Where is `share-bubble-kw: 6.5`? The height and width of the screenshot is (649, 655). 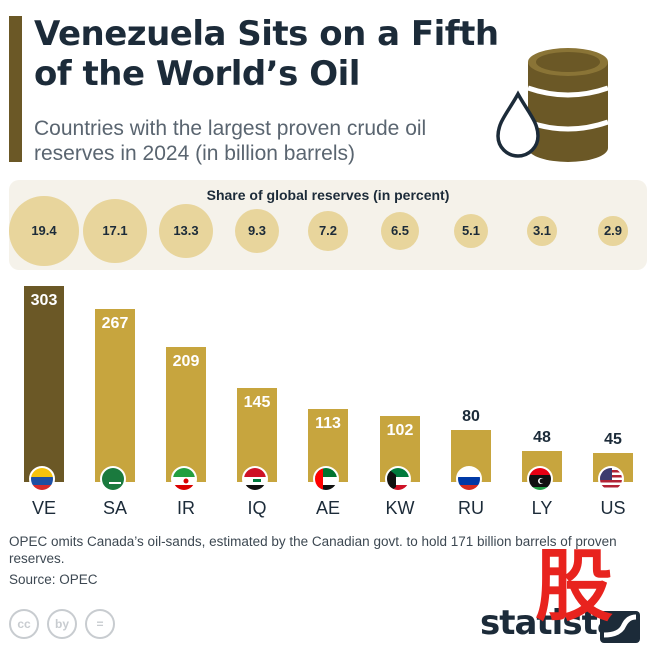
share-bubble-kw: 6.5 is located at coordinates (400, 231).